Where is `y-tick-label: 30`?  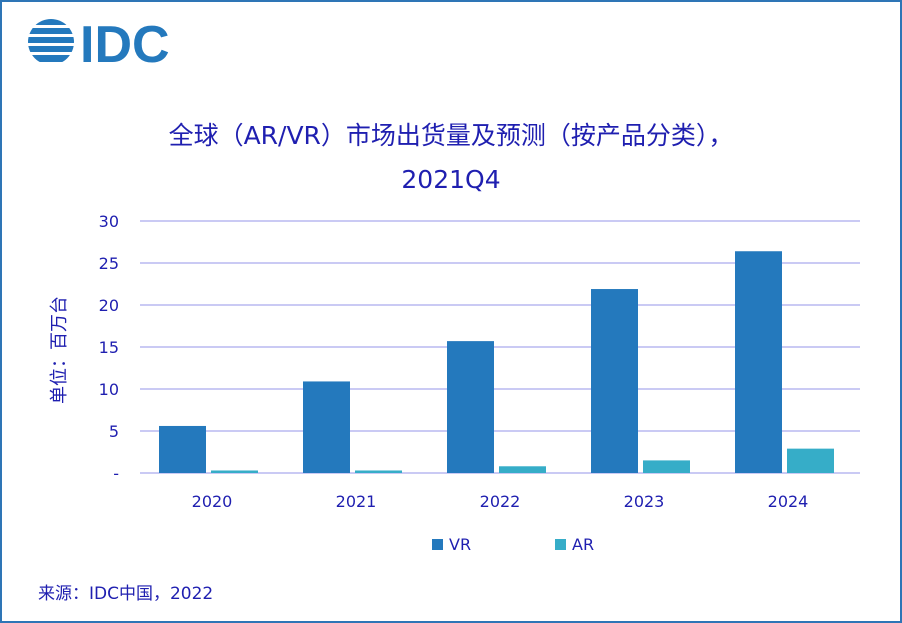
y-tick-label: 30 is located at coordinates (109, 221).